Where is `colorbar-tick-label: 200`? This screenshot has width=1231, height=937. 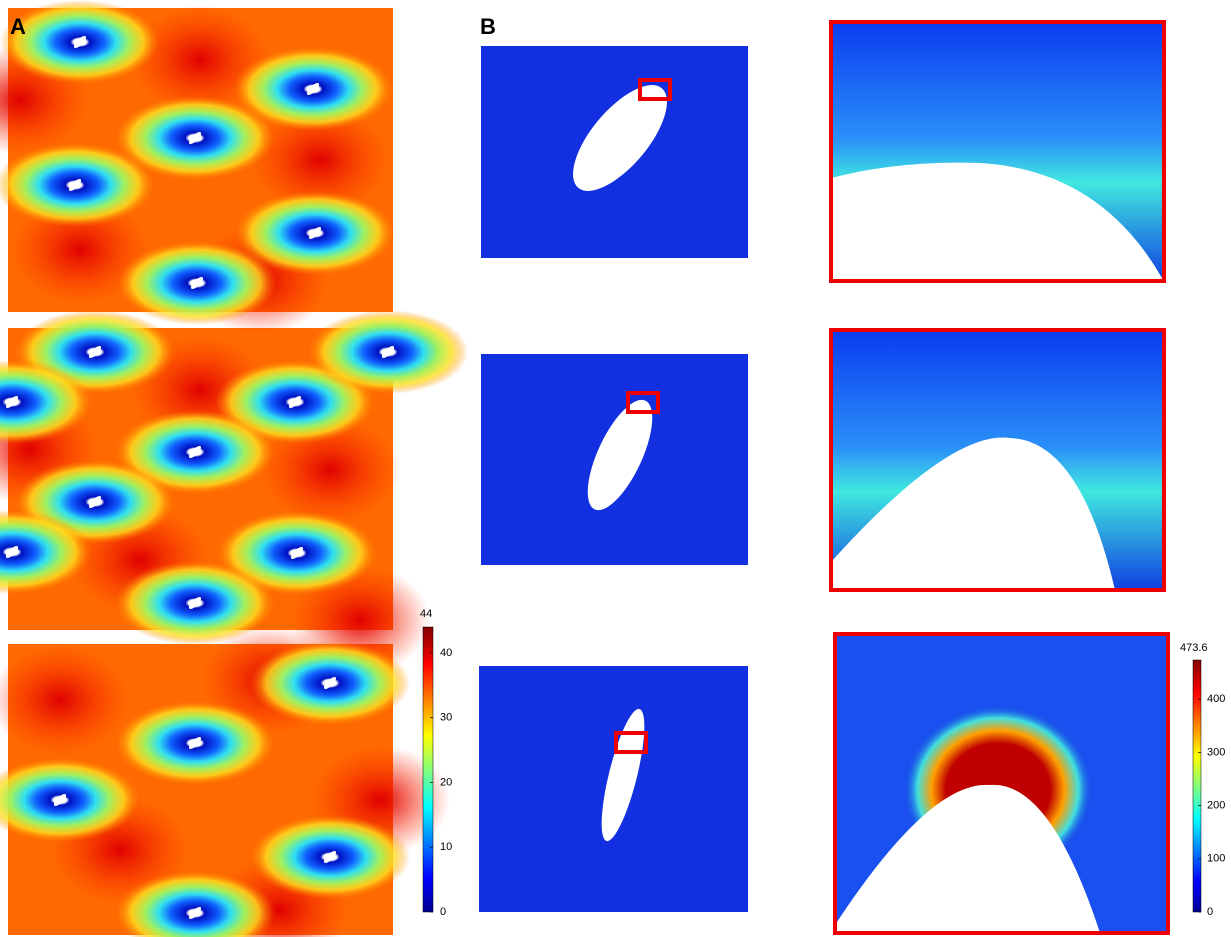 colorbar-tick-label: 200 is located at coordinates (1216, 805).